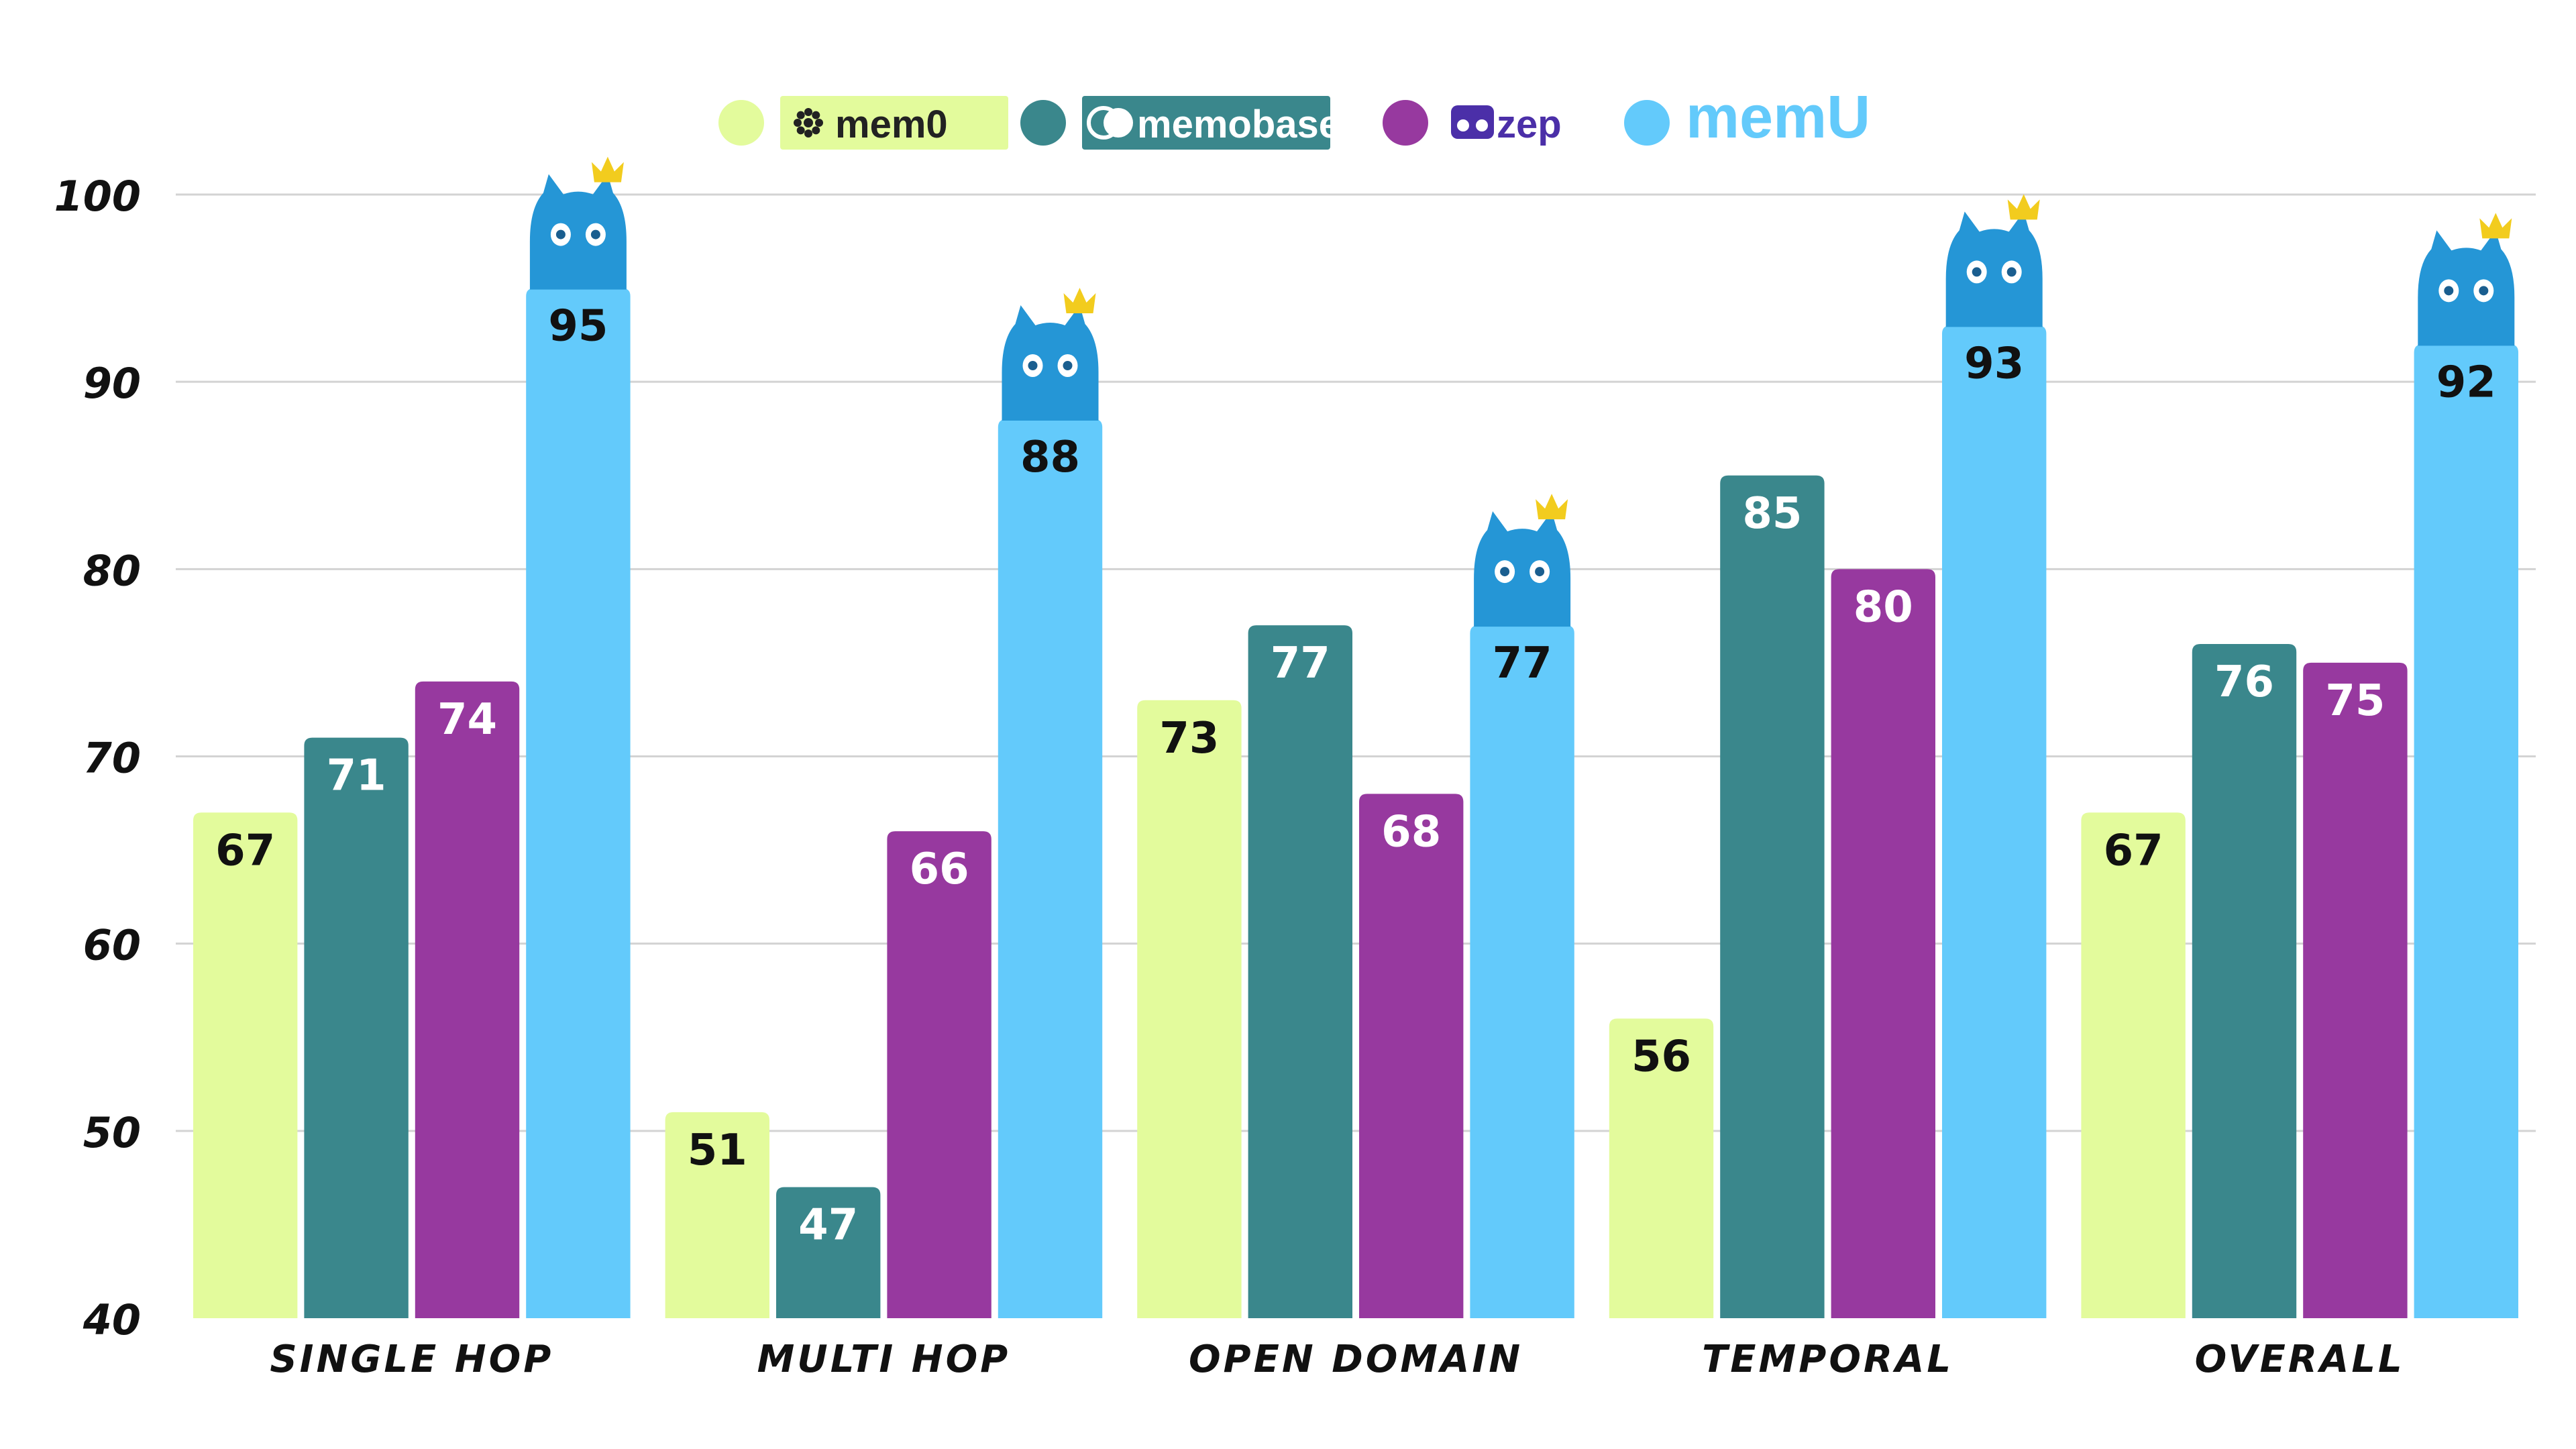  Describe the element at coordinates (1189, 1009) in the screenshot. I see `bar-mem0-open-domain` at that location.